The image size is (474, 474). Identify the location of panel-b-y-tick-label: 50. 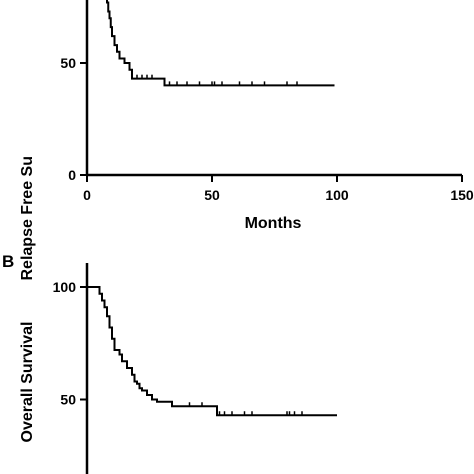
(68, 400).